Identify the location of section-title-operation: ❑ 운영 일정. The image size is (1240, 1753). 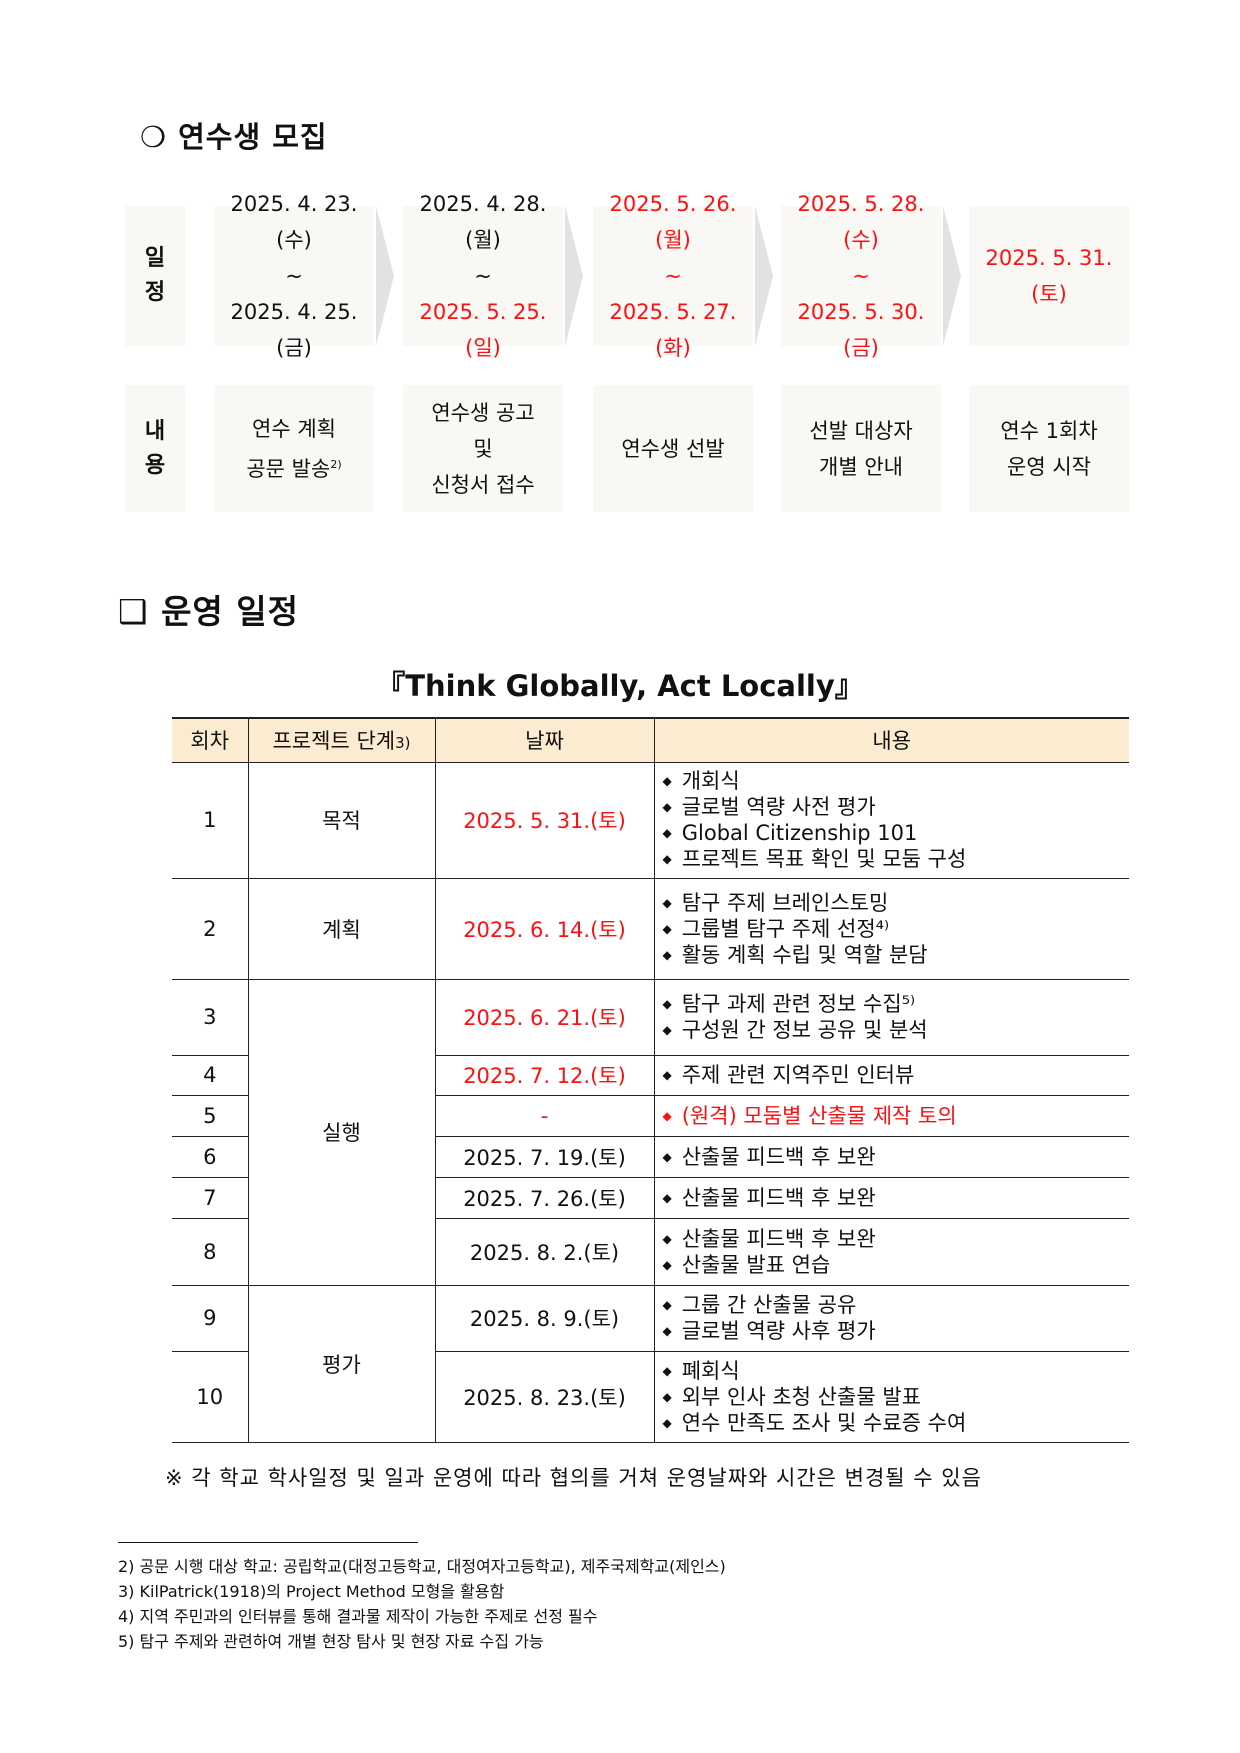
(209, 611).